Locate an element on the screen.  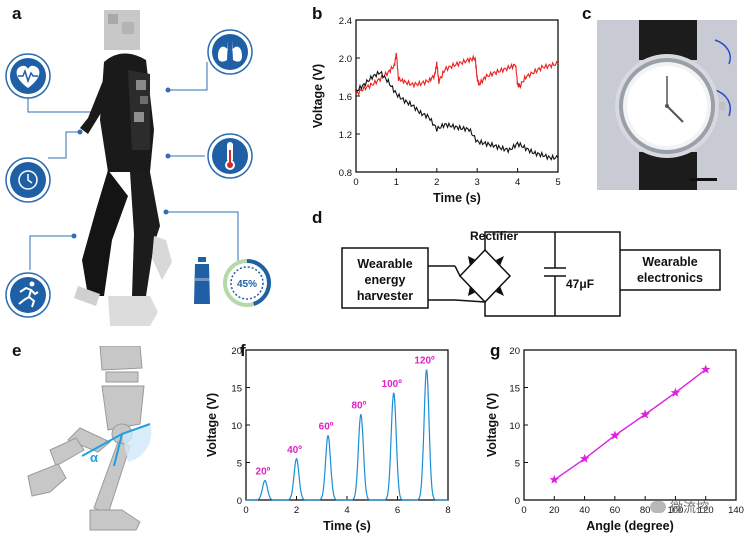
y-tick-label: 1.6 is located at coordinates (345, 97).